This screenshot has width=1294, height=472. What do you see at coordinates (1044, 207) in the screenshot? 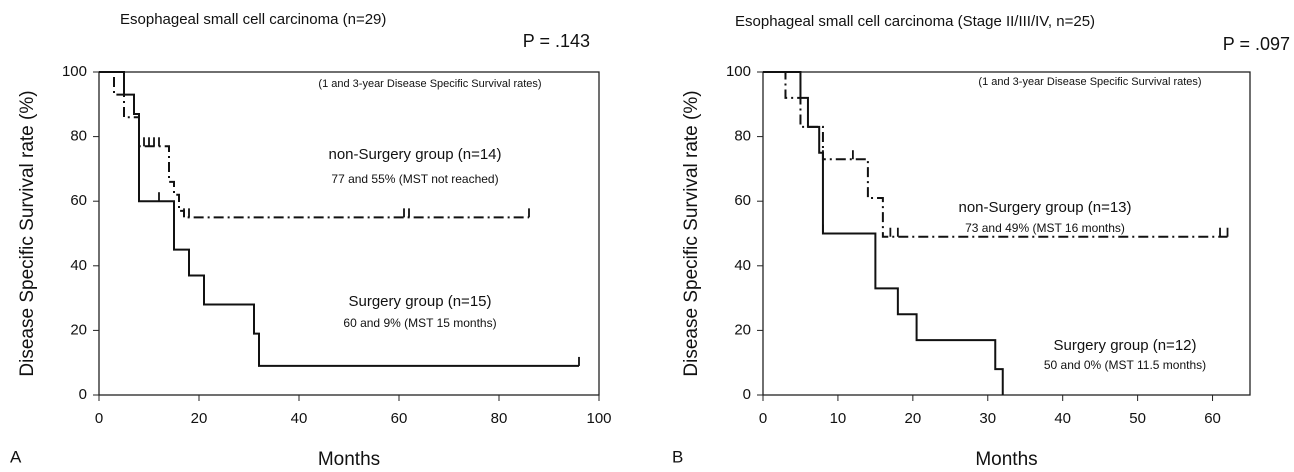
I see `series-label: non-Surgery group (n=13)` at bounding box center [1044, 207].